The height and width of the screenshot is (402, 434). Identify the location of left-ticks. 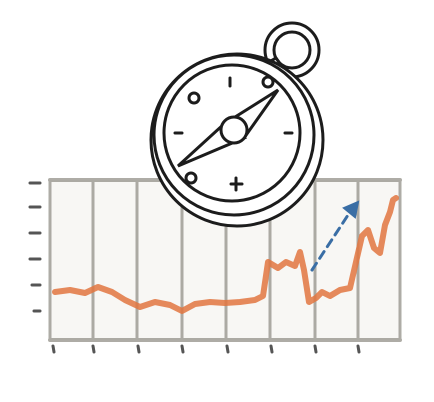
(35, 247).